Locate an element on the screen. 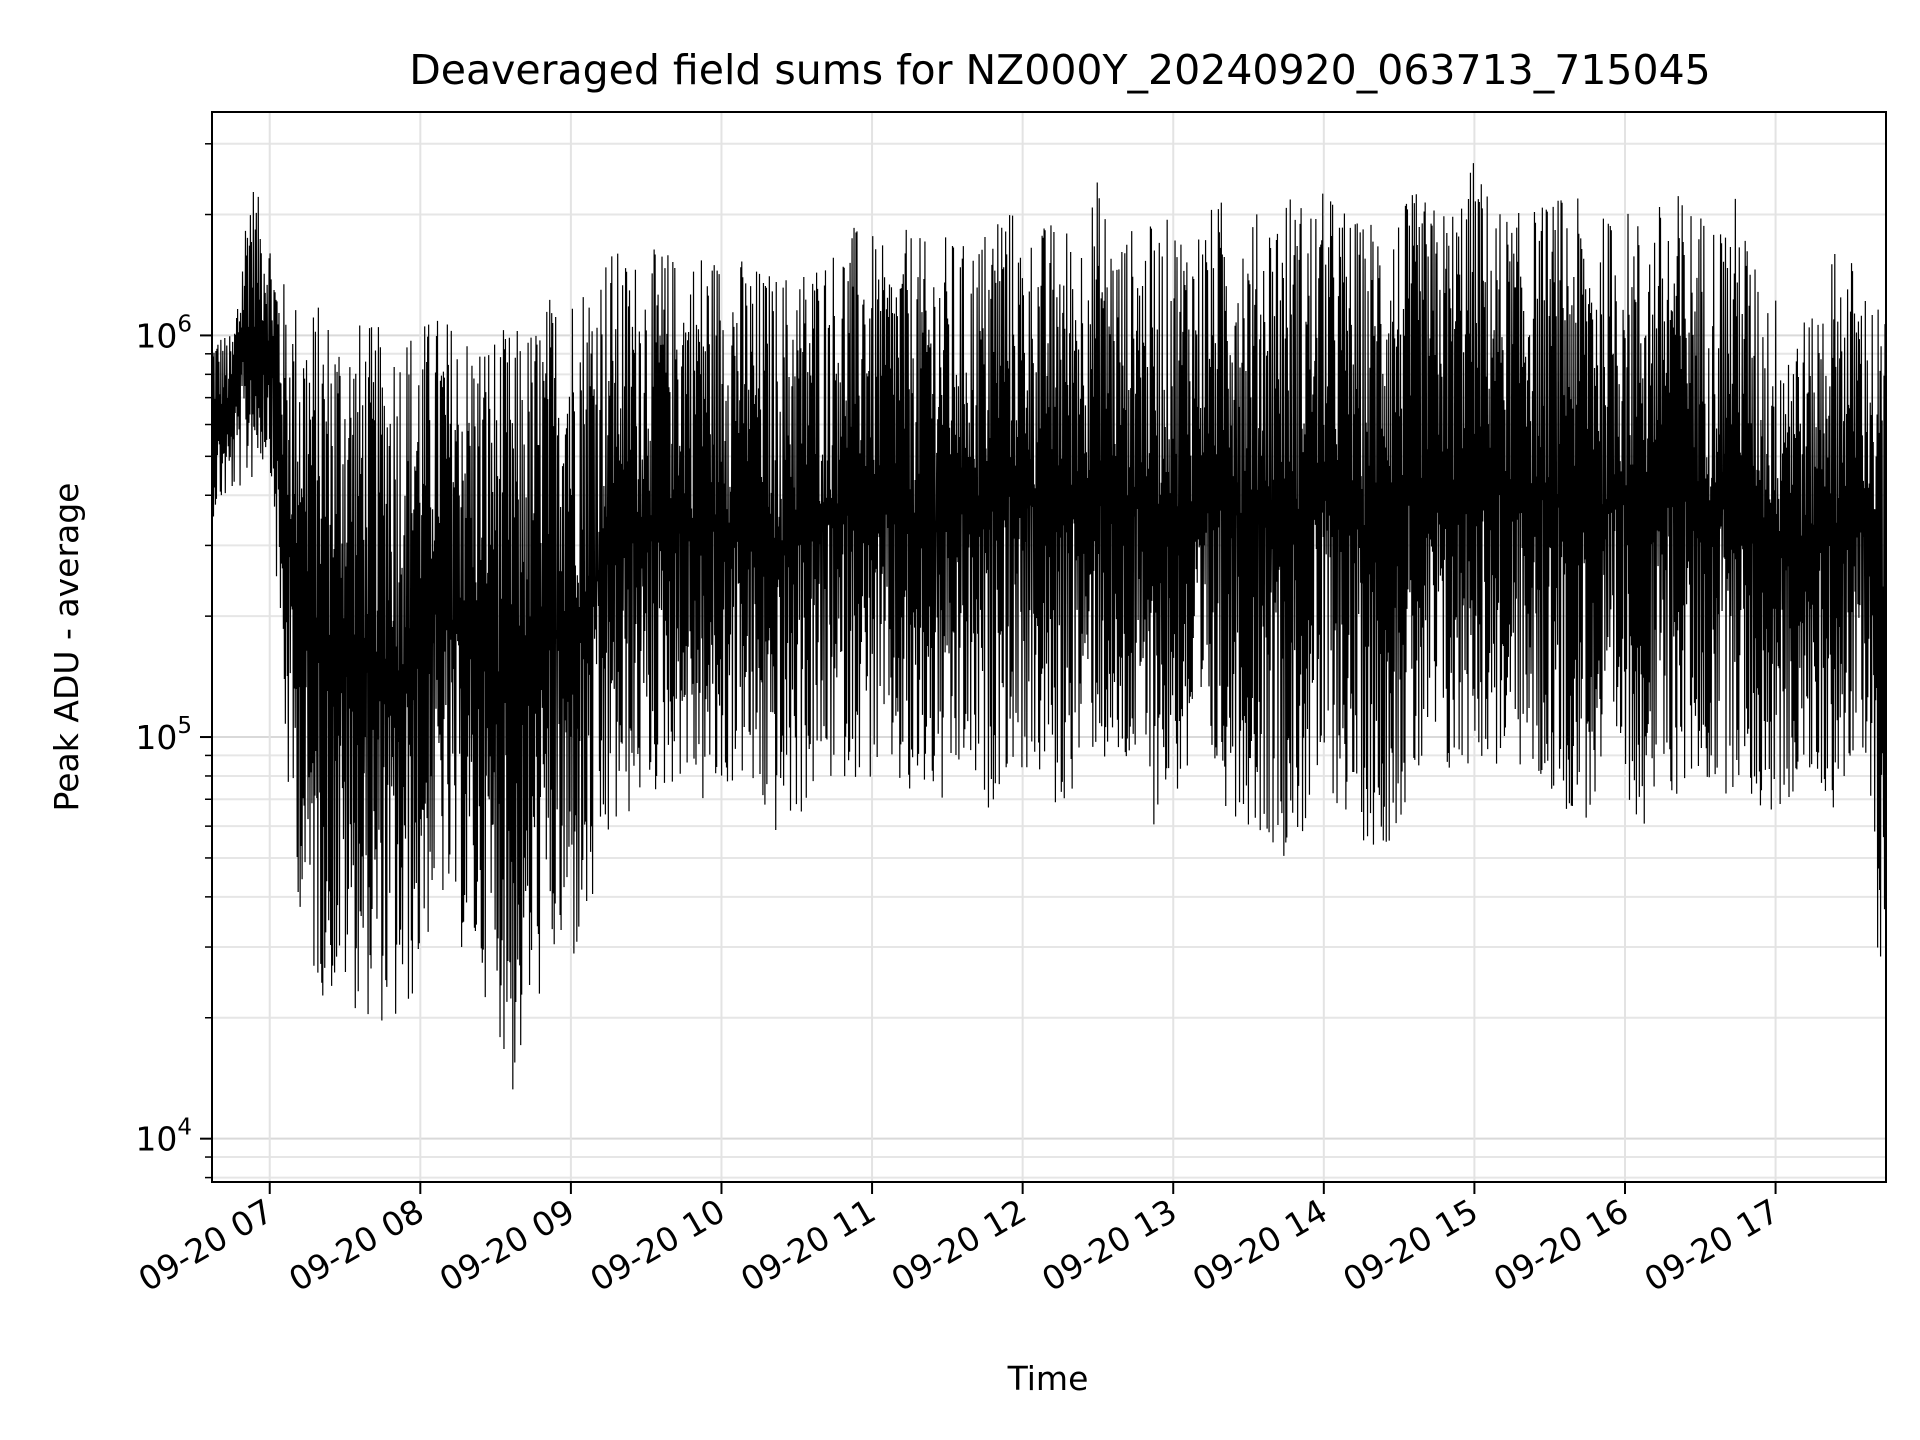  y-tick-exponent: 5 is located at coordinates (184, 726).